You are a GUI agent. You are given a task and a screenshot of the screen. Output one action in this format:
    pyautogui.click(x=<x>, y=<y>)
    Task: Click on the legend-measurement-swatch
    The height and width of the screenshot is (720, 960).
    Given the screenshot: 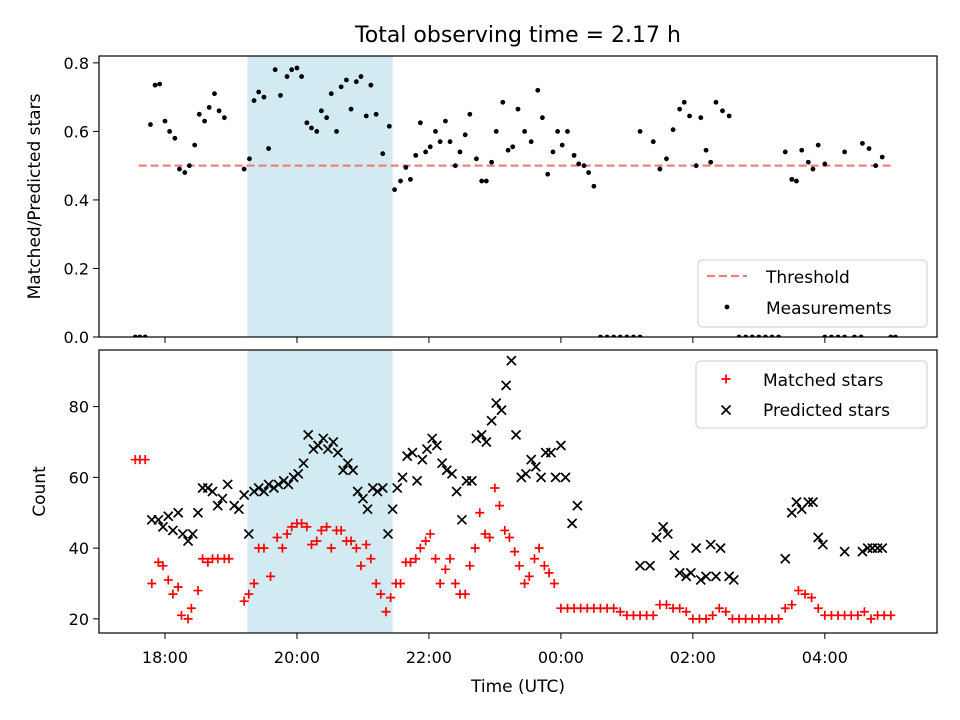 What is the action you would take?
    pyautogui.click(x=727, y=307)
    